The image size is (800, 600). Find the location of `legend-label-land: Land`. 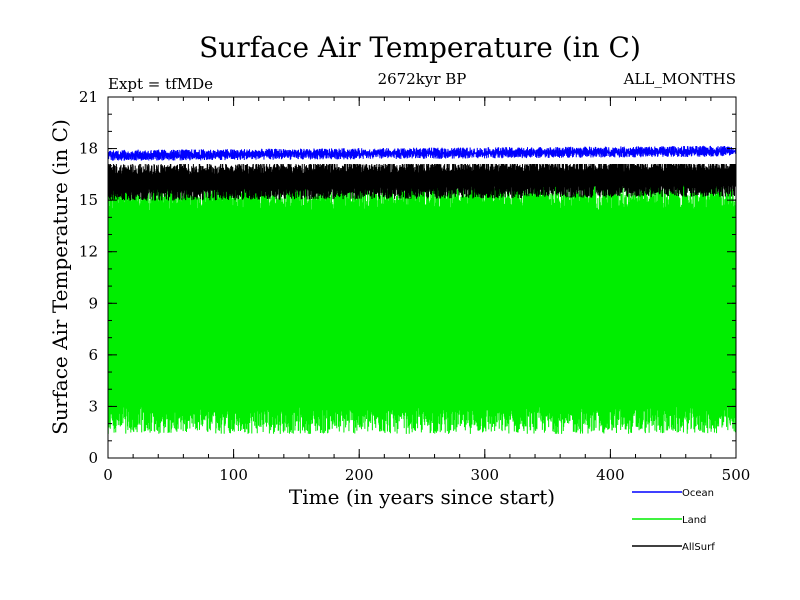

legend-label-land: Land is located at coordinates (694, 520).